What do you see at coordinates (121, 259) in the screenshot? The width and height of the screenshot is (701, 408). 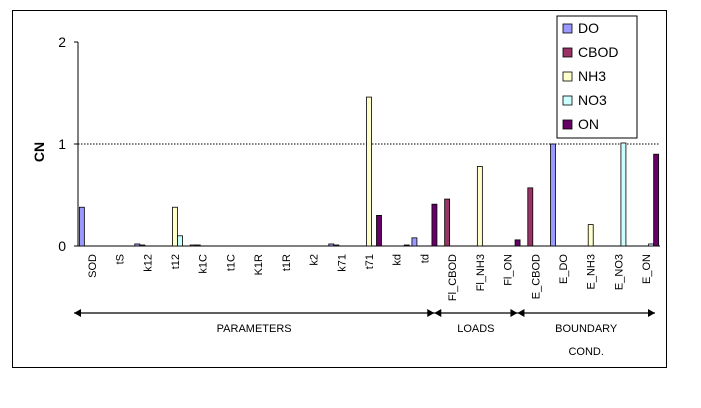 I see `x-tick-label: tS` at bounding box center [121, 259].